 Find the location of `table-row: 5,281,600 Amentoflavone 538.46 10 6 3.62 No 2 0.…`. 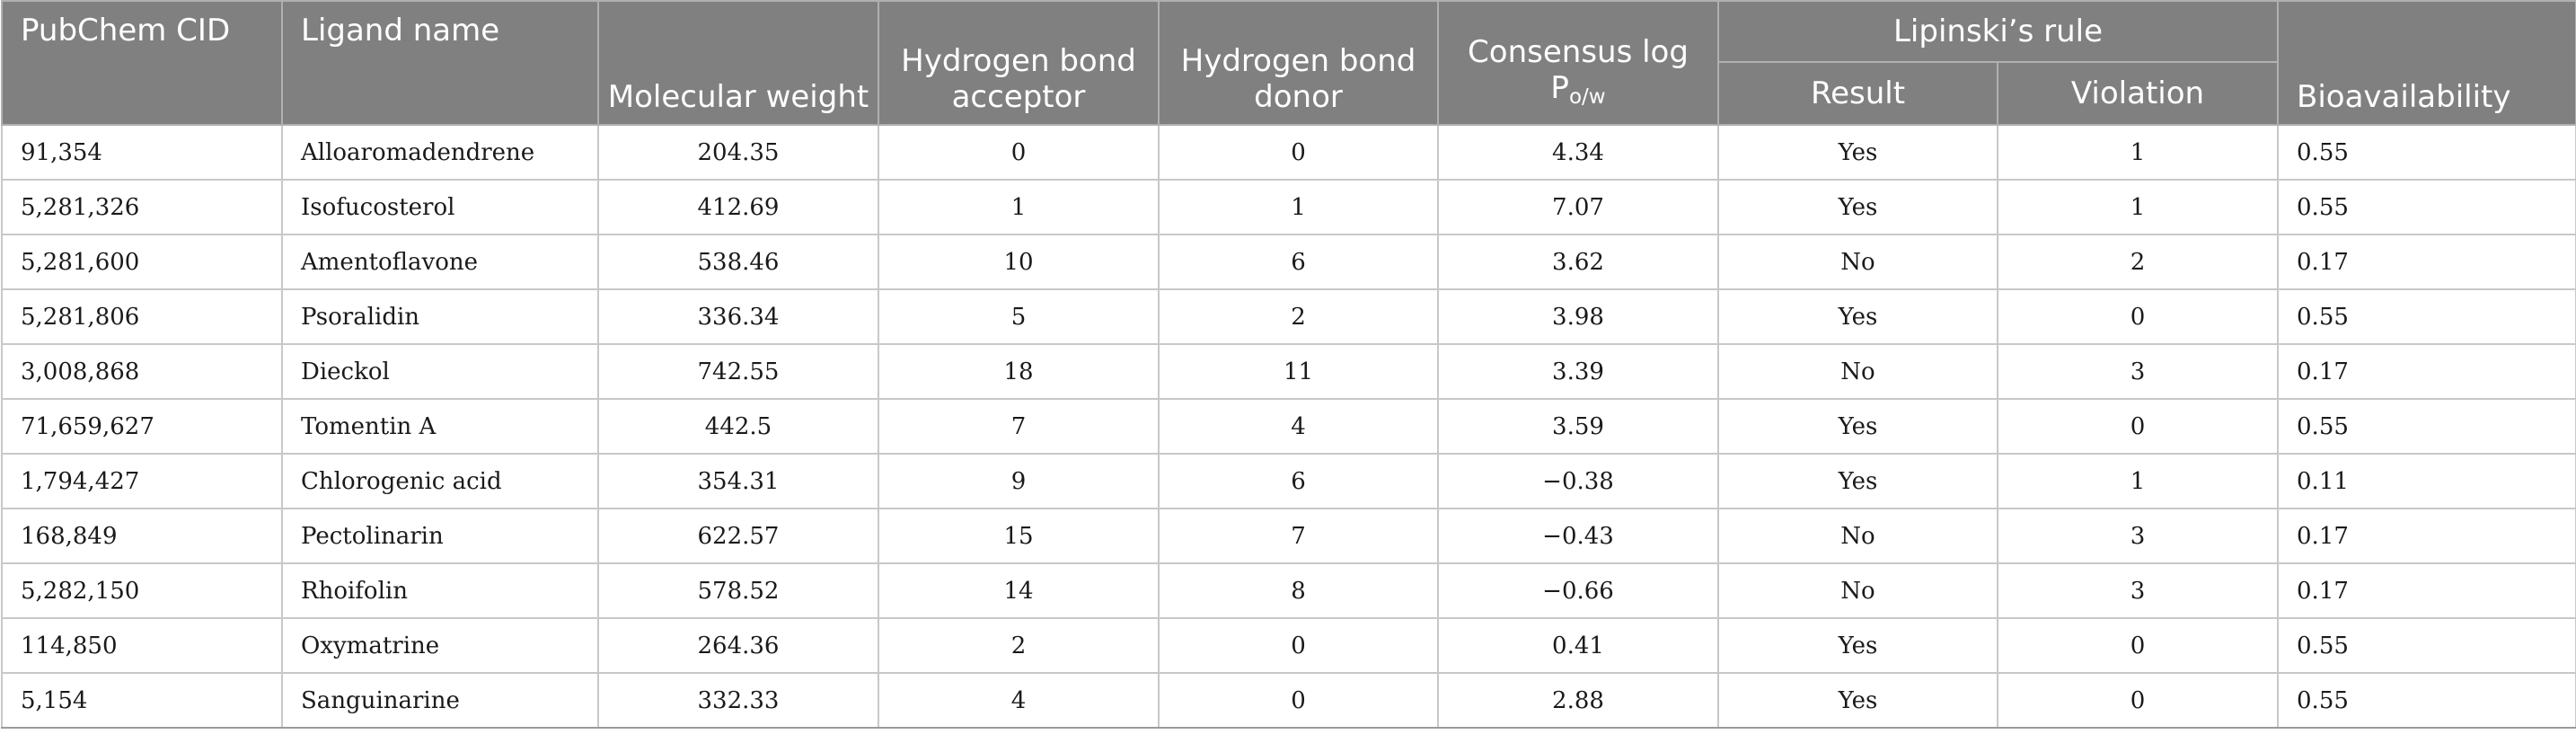

table-row: 5,281,600 Amentoflavone 538.46 10 6 3.62 No 2 0.… is located at coordinates (1288, 262).